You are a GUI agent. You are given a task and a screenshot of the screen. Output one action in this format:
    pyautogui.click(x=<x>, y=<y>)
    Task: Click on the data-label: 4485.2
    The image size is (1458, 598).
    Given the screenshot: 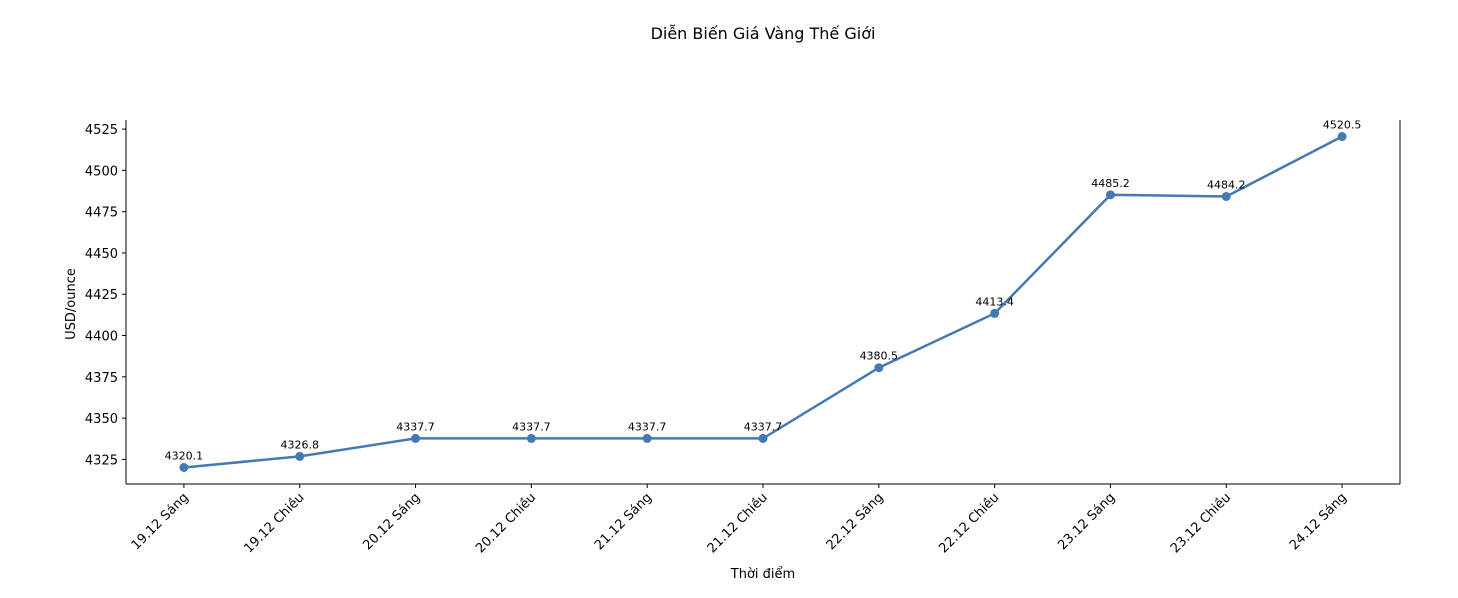 What is the action you would take?
    pyautogui.click(x=1110, y=183)
    